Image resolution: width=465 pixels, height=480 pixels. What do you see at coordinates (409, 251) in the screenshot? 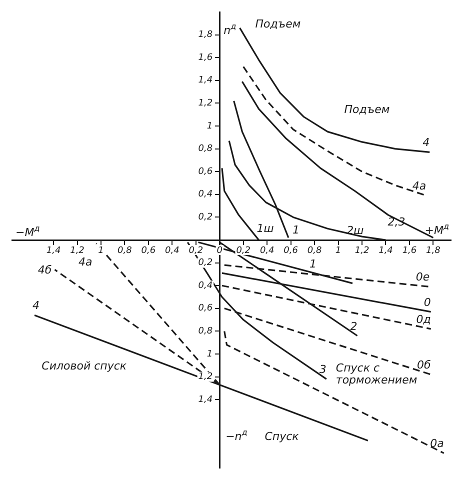
I see `x-tick-label: 1,6` at bounding box center [409, 251].